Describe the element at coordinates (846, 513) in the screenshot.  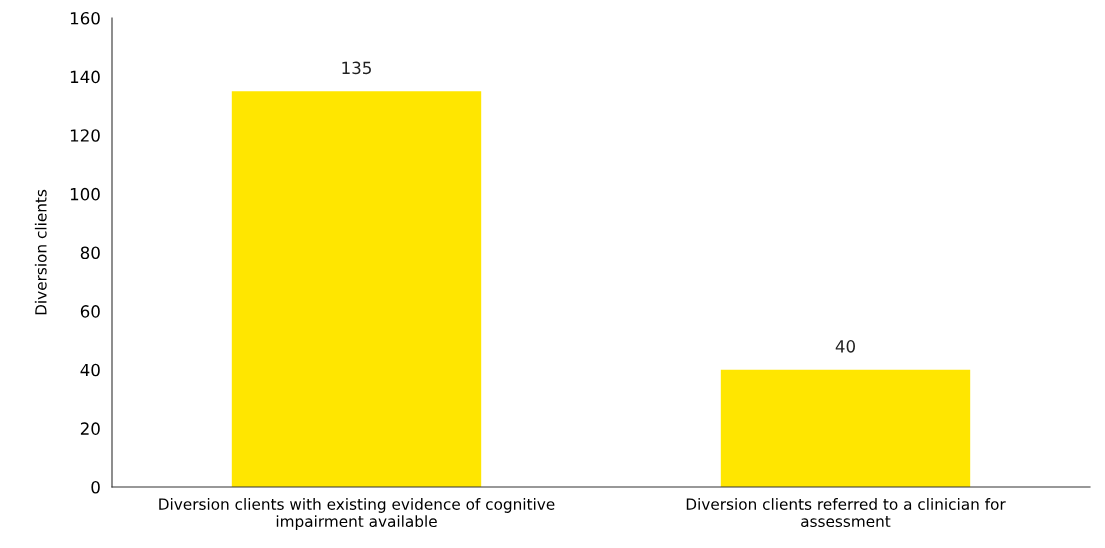
I see `x-tick-label: Diversion clients referred to a clinician for assessment` at that location.